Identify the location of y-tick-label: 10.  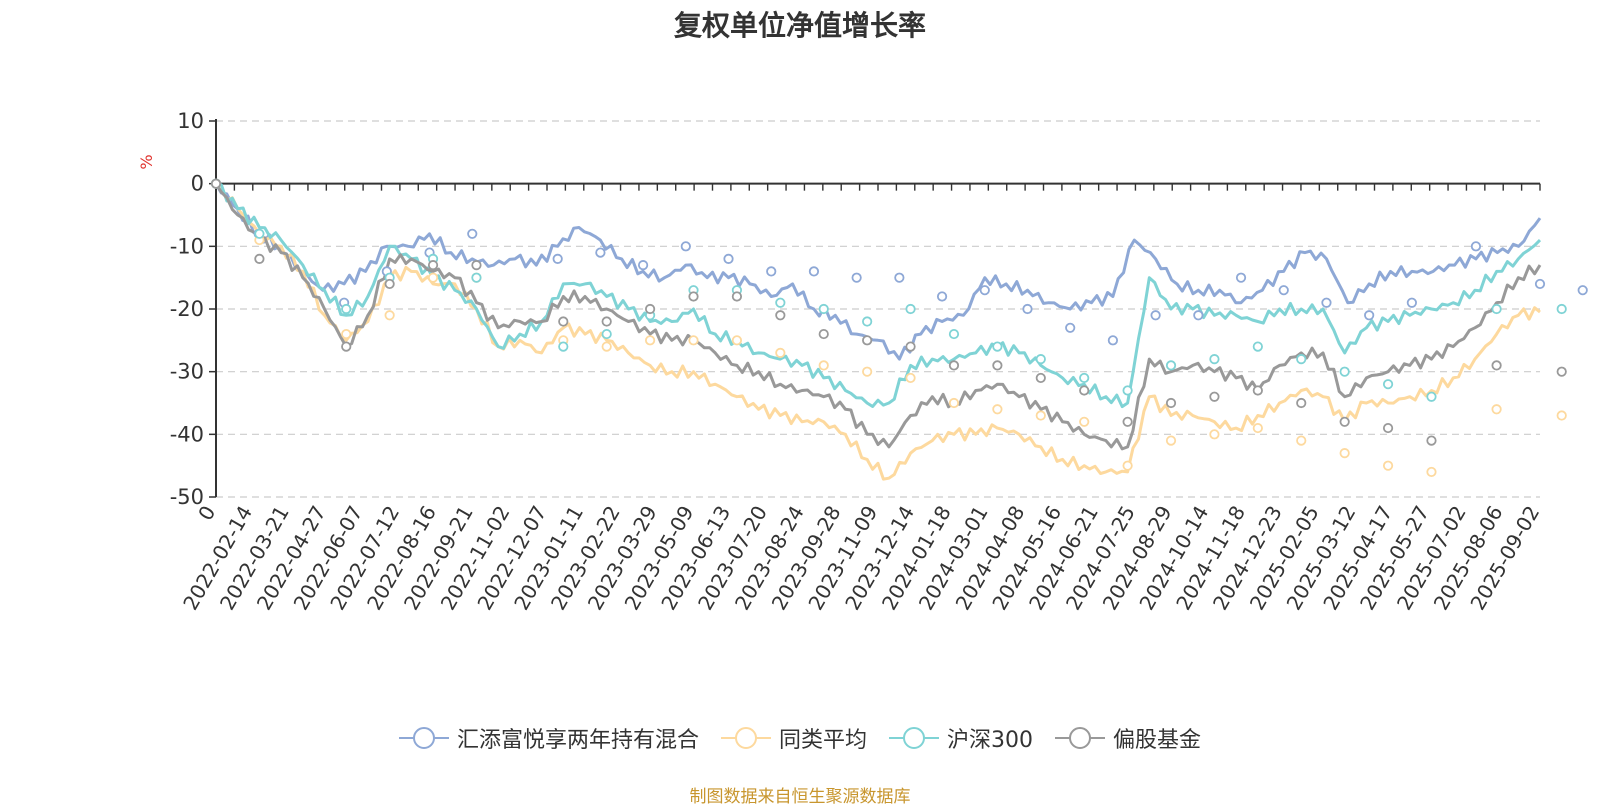
(190, 121).